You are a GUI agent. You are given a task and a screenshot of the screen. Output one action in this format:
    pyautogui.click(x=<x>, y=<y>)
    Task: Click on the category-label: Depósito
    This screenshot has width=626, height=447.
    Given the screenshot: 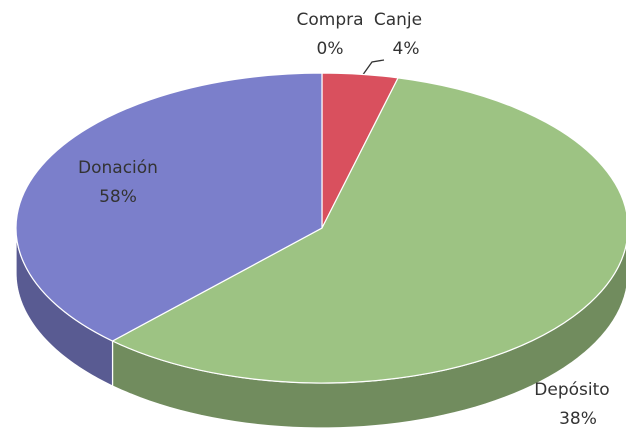 What is the action you would take?
    pyautogui.click(x=571, y=390)
    